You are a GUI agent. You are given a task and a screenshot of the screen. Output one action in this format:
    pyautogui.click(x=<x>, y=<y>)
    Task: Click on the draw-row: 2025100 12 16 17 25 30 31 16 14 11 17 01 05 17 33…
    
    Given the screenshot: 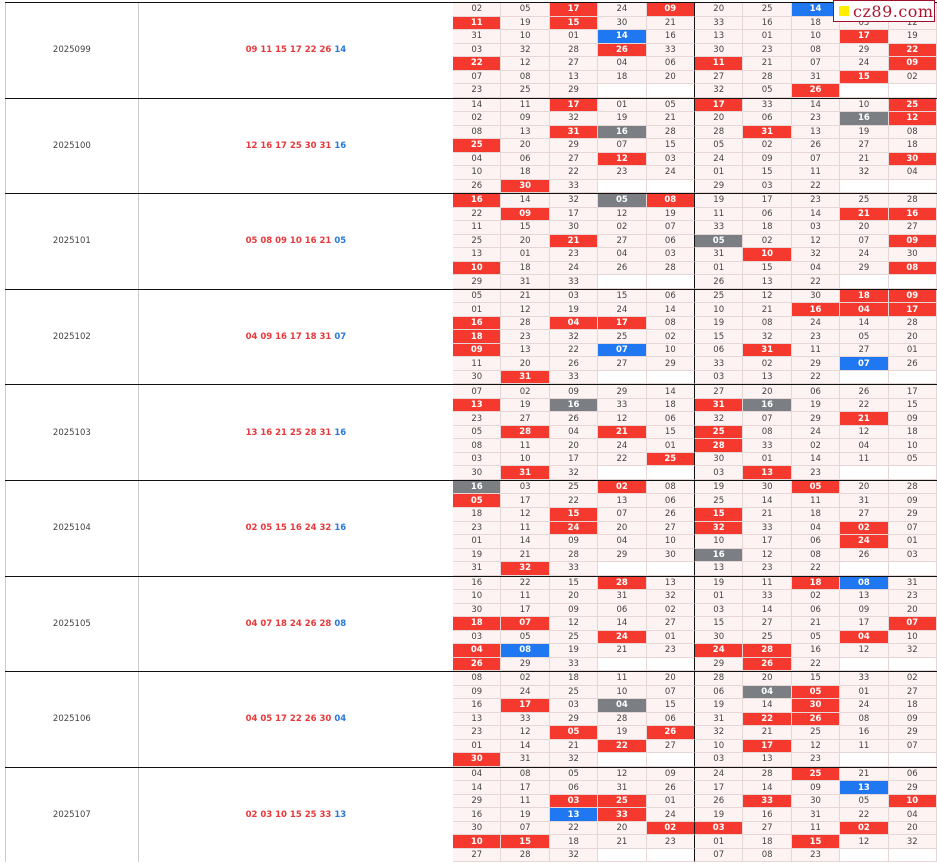 What is the action you would take?
    pyautogui.click(x=471, y=145)
    